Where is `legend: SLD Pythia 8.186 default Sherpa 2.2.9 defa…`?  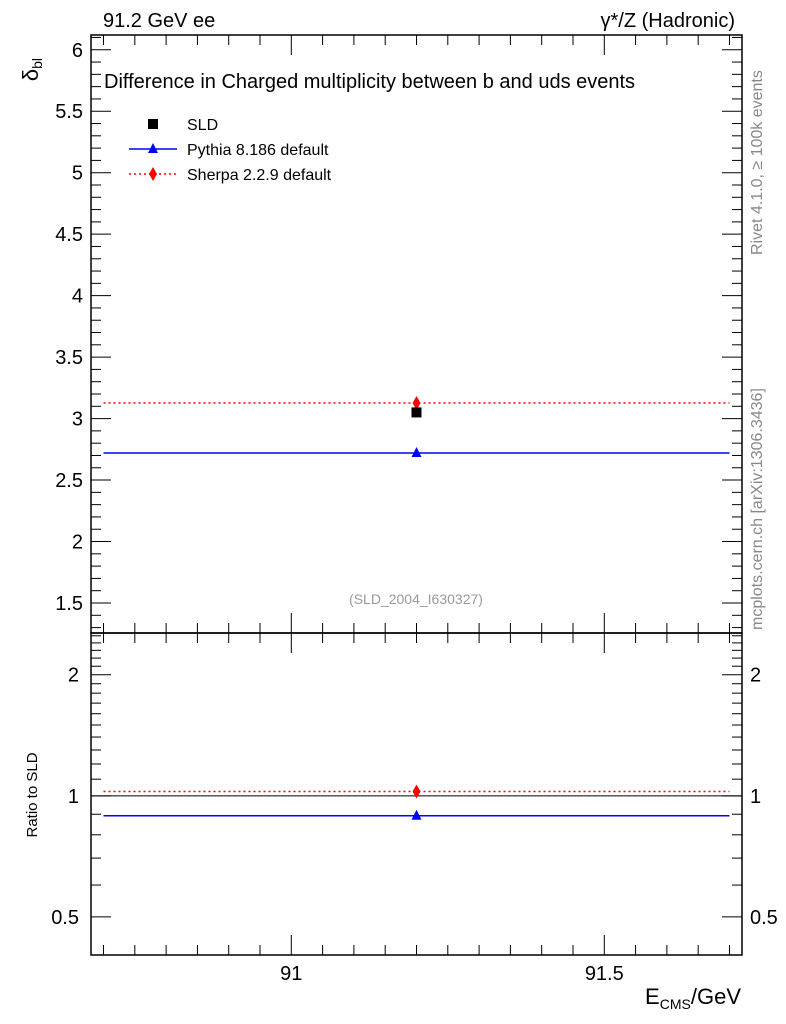 legend: SLD Pythia 8.186 default Sherpa 2.2.9 defa… is located at coordinates (230, 150).